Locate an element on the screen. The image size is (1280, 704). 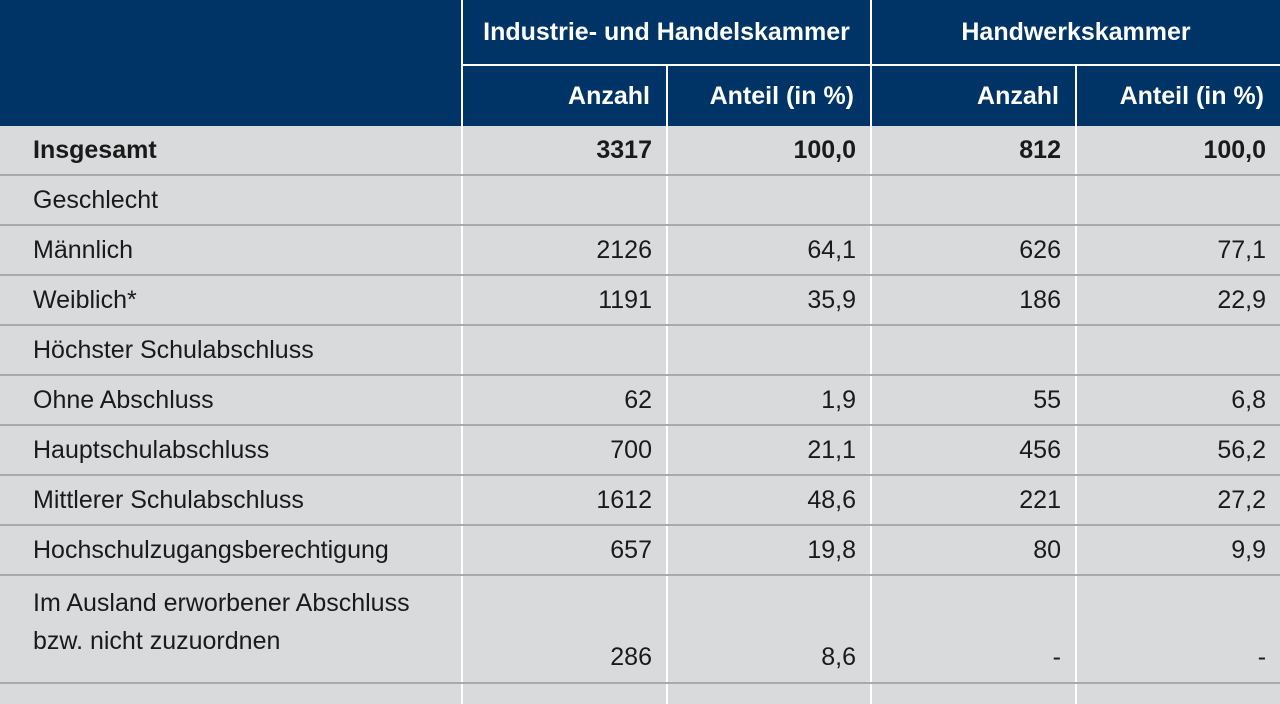
cell-hwk-anteil: 9,9 is located at coordinates (1177, 550).